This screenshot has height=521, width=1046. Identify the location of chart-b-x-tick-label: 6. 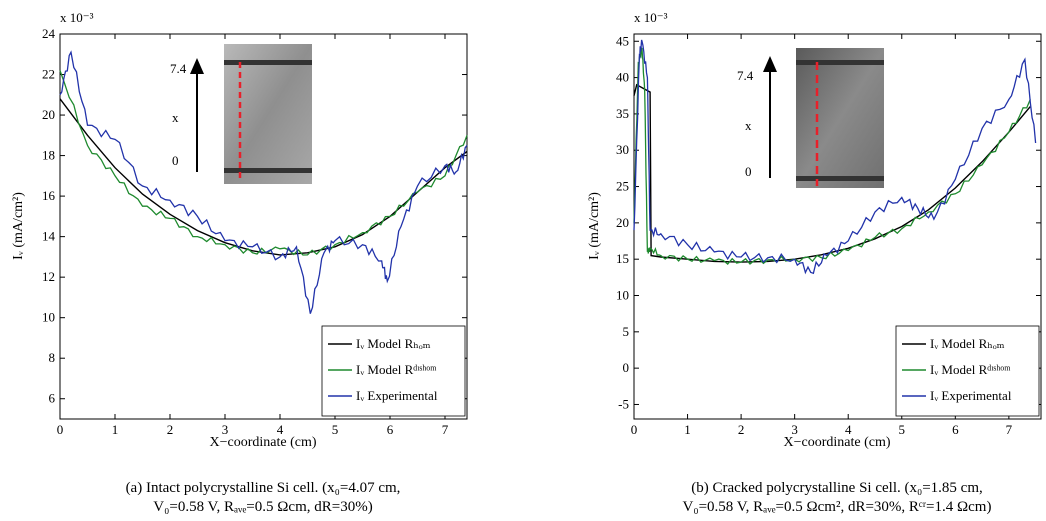
(955, 429).